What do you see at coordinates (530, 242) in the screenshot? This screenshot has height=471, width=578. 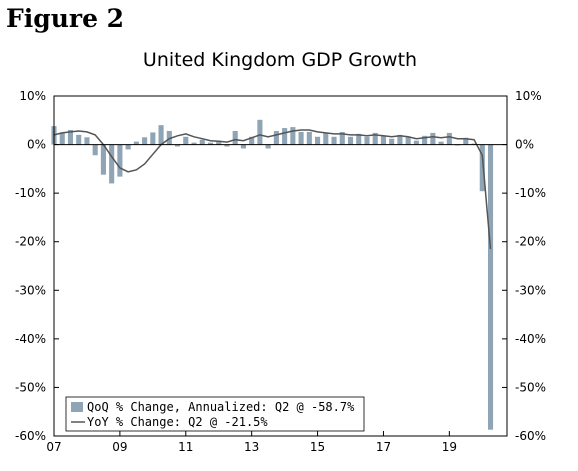 I see `y-tick-label-right: -20%` at bounding box center [530, 242].